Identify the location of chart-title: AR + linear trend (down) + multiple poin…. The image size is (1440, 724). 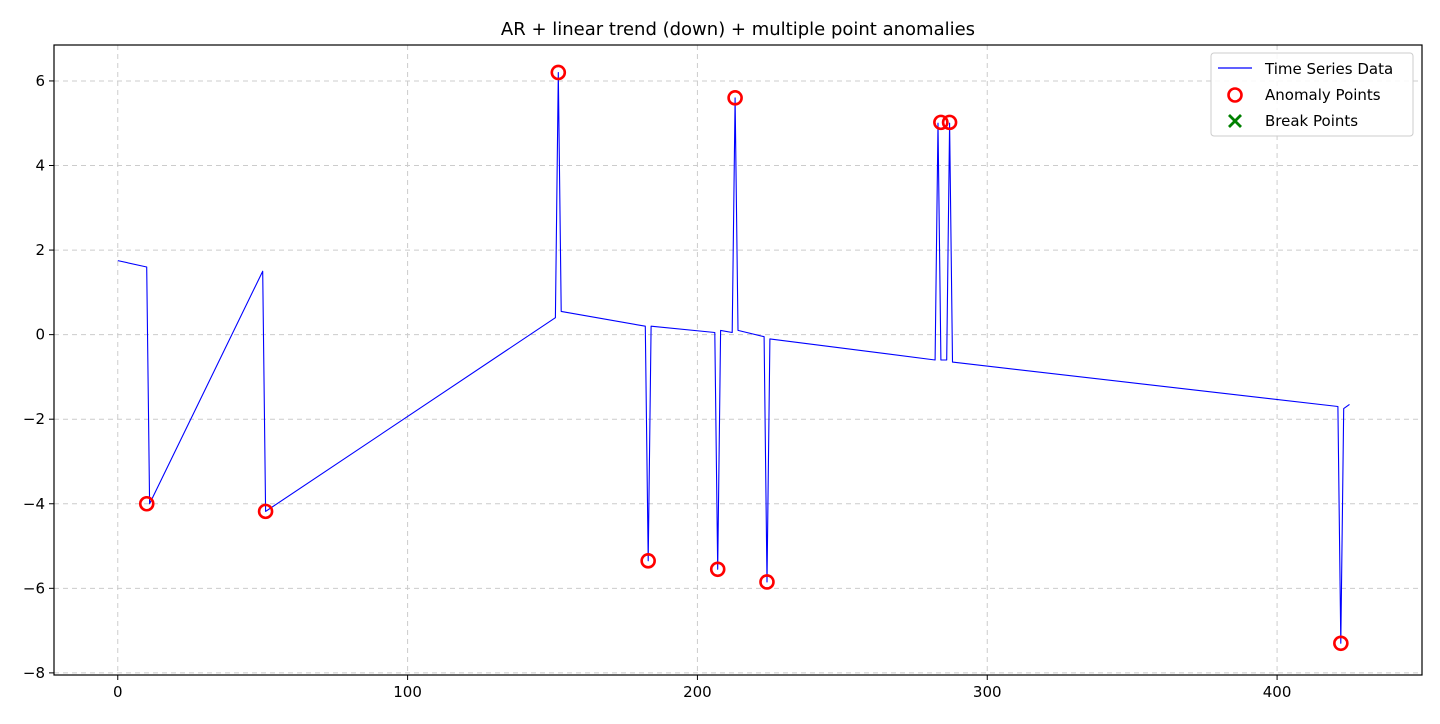
(738, 29).